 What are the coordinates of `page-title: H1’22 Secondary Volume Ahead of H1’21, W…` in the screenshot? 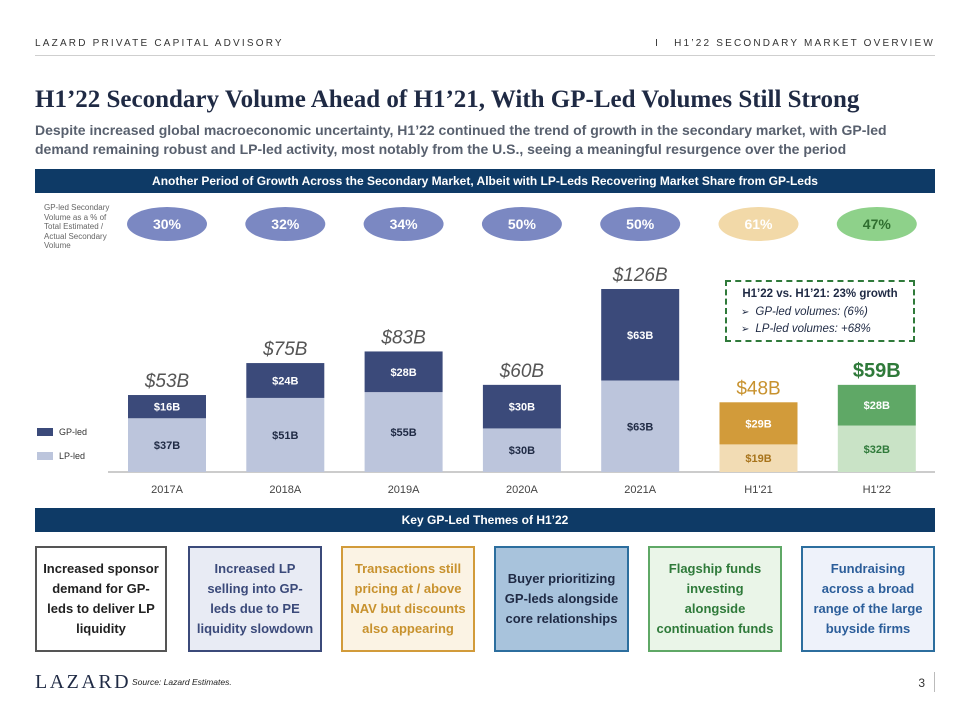 It's located at (447, 99).